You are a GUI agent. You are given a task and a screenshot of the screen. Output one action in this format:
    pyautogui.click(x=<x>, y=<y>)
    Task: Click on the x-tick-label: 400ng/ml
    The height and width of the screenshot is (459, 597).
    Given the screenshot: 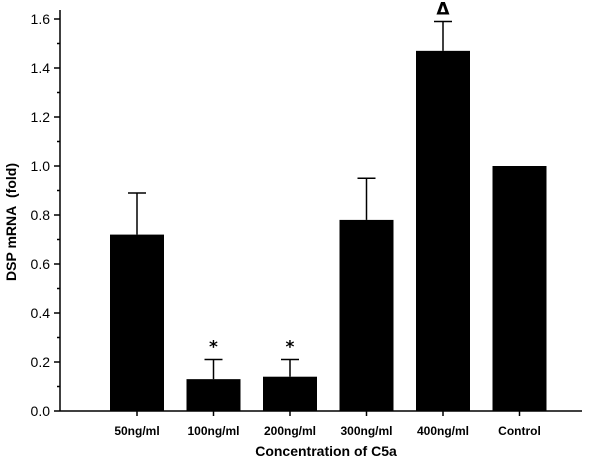 What is the action you would take?
    pyautogui.click(x=443, y=431)
    